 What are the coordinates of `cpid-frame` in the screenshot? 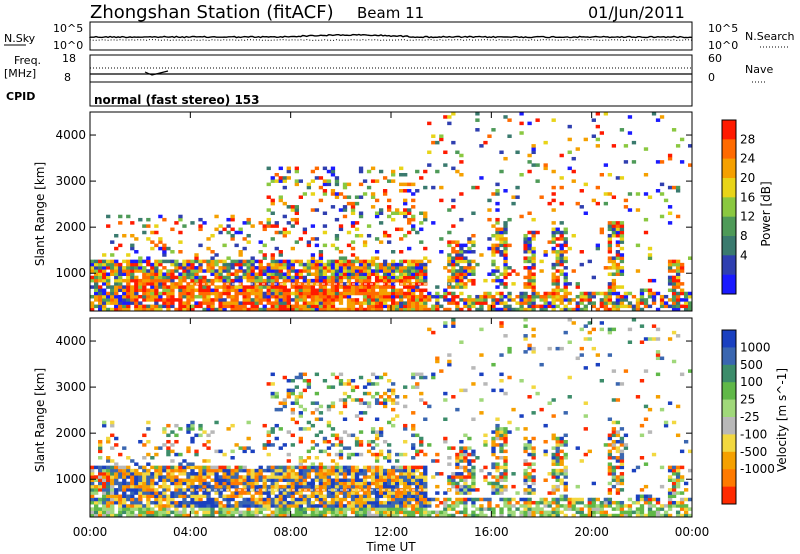 It's located at (391, 94).